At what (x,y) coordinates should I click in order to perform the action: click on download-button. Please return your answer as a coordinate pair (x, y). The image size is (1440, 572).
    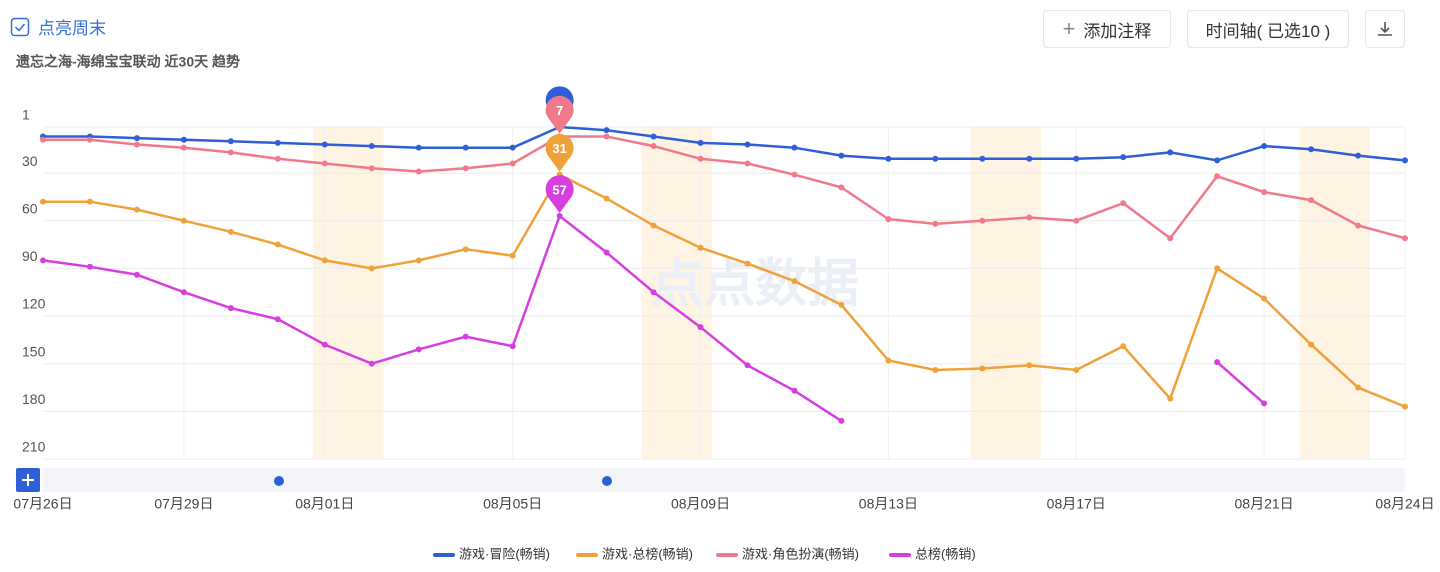
    Looking at the image, I should click on (1385, 29).